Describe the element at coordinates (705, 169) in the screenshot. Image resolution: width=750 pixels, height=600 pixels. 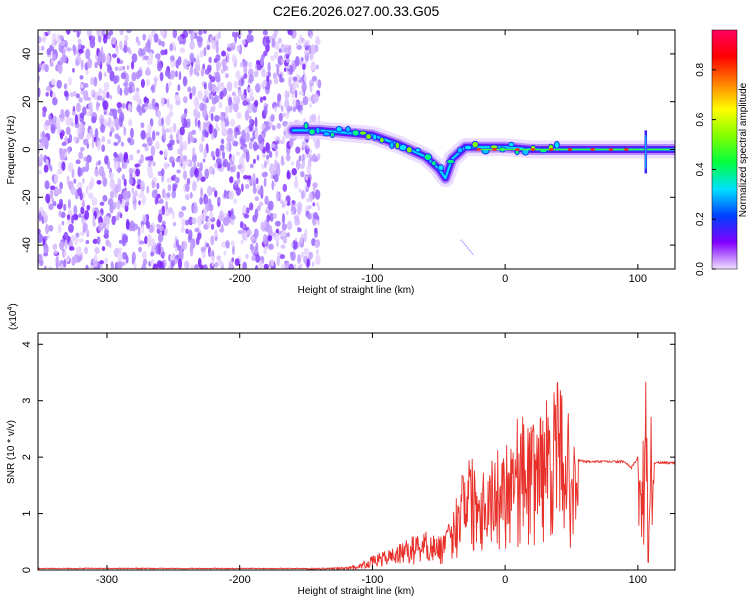
I see `colorbar-ticks: 0.0 0.2 0.4 0.6 0.8` at that location.